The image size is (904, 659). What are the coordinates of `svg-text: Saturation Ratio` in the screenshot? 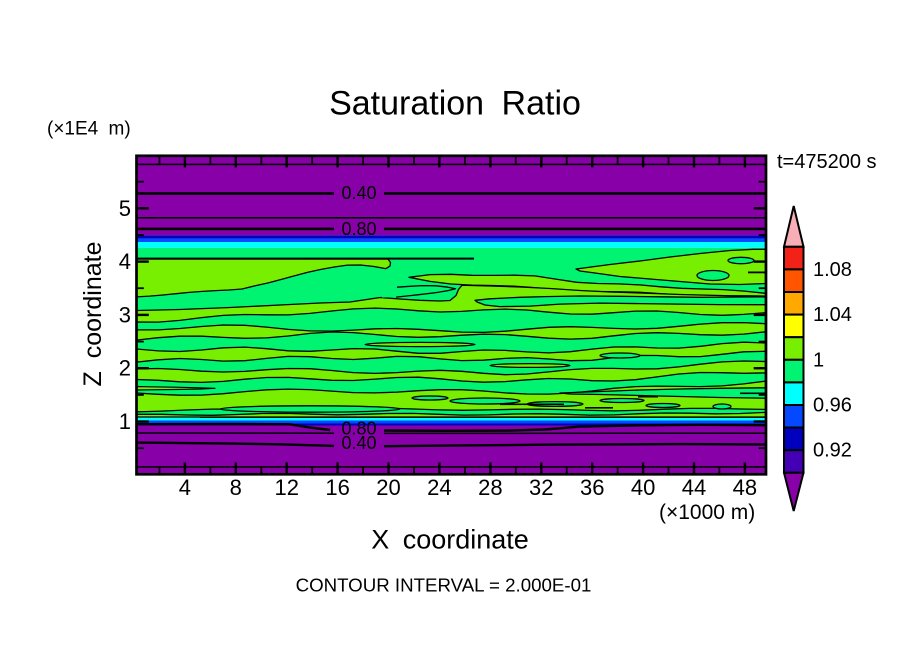 It's located at (455, 104).